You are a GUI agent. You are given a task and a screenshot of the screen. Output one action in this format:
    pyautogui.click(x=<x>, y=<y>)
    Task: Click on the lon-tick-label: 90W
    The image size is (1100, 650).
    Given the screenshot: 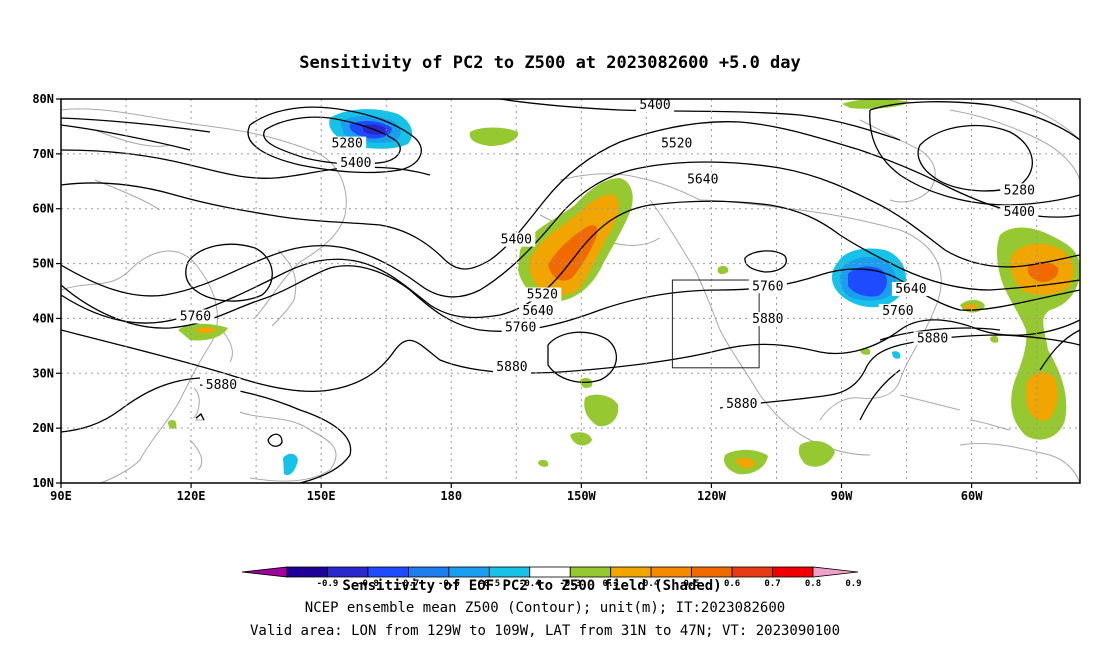 What is the action you would take?
    pyautogui.click(x=842, y=496)
    